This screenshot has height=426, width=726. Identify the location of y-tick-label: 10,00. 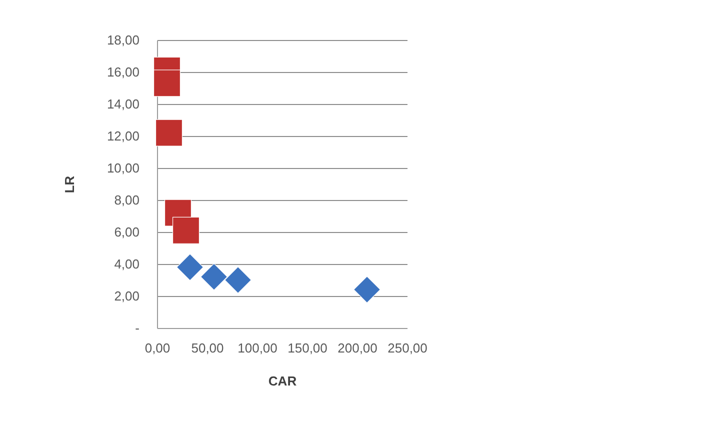
(123, 168).